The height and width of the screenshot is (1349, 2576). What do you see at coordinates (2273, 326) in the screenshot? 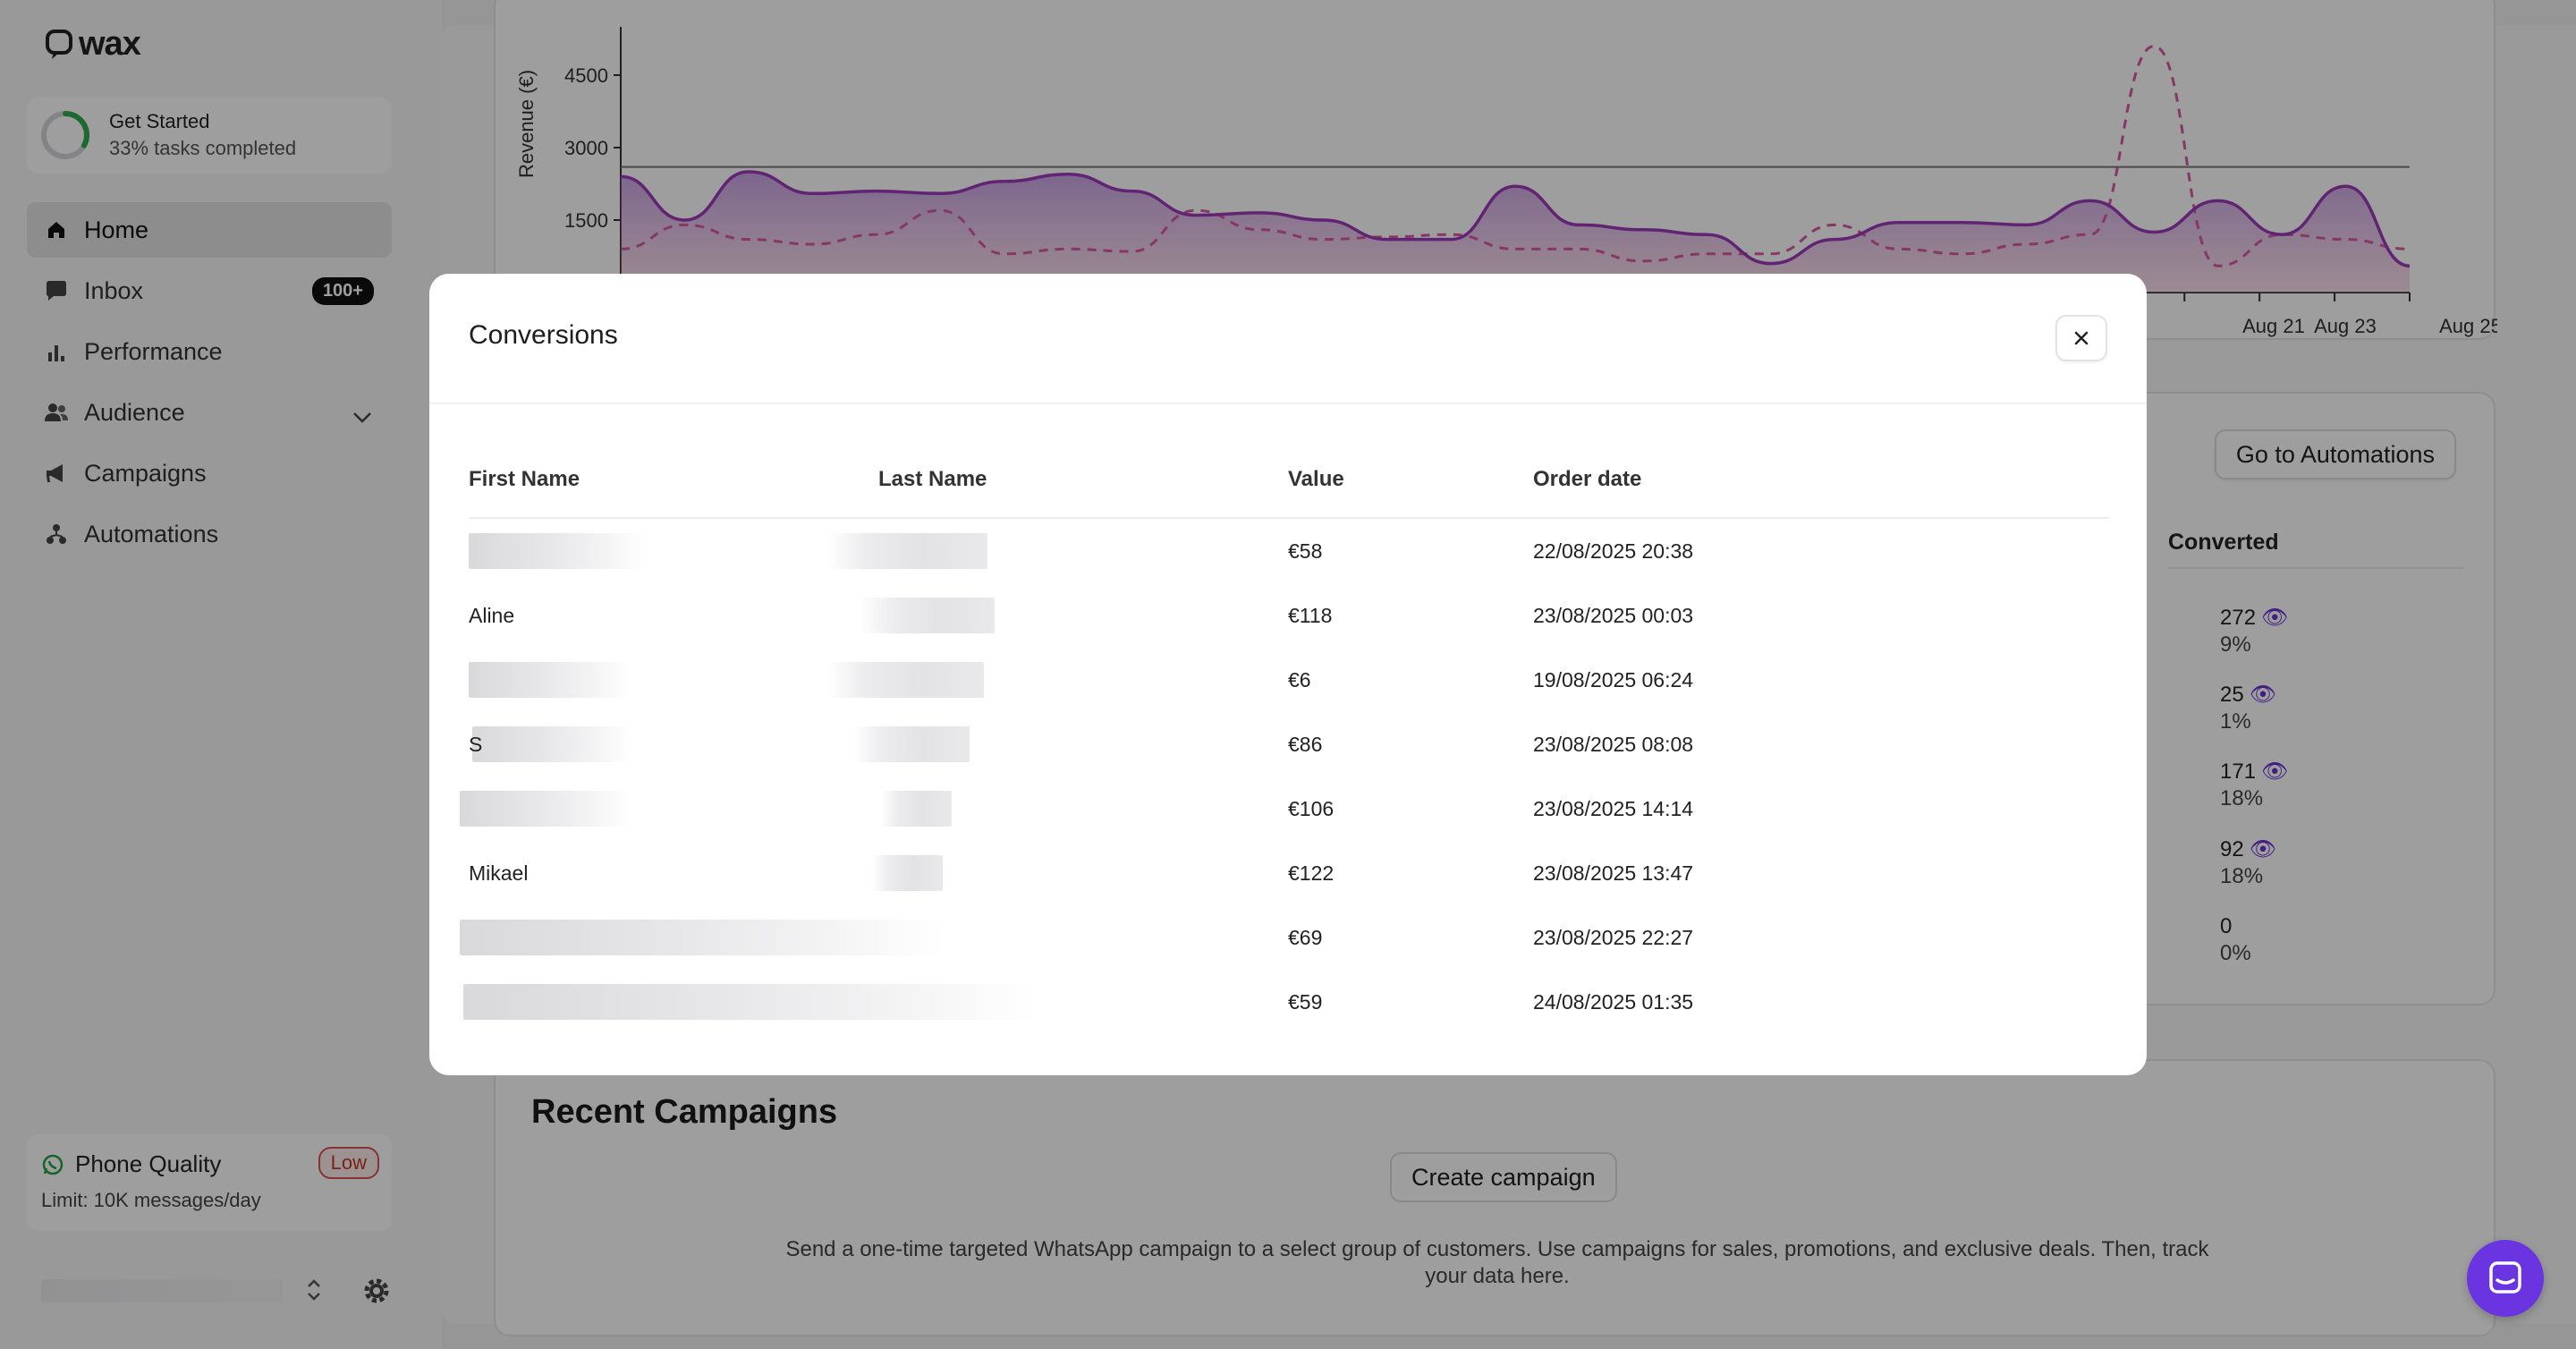
I see `x-tick-label: Aug 21` at bounding box center [2273, 326].